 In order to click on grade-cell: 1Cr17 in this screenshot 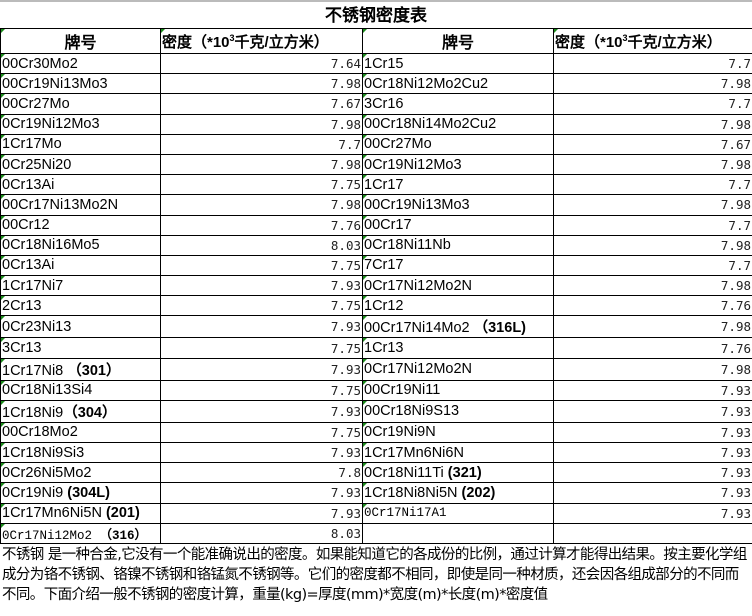, I will do `click(458, 185)`.